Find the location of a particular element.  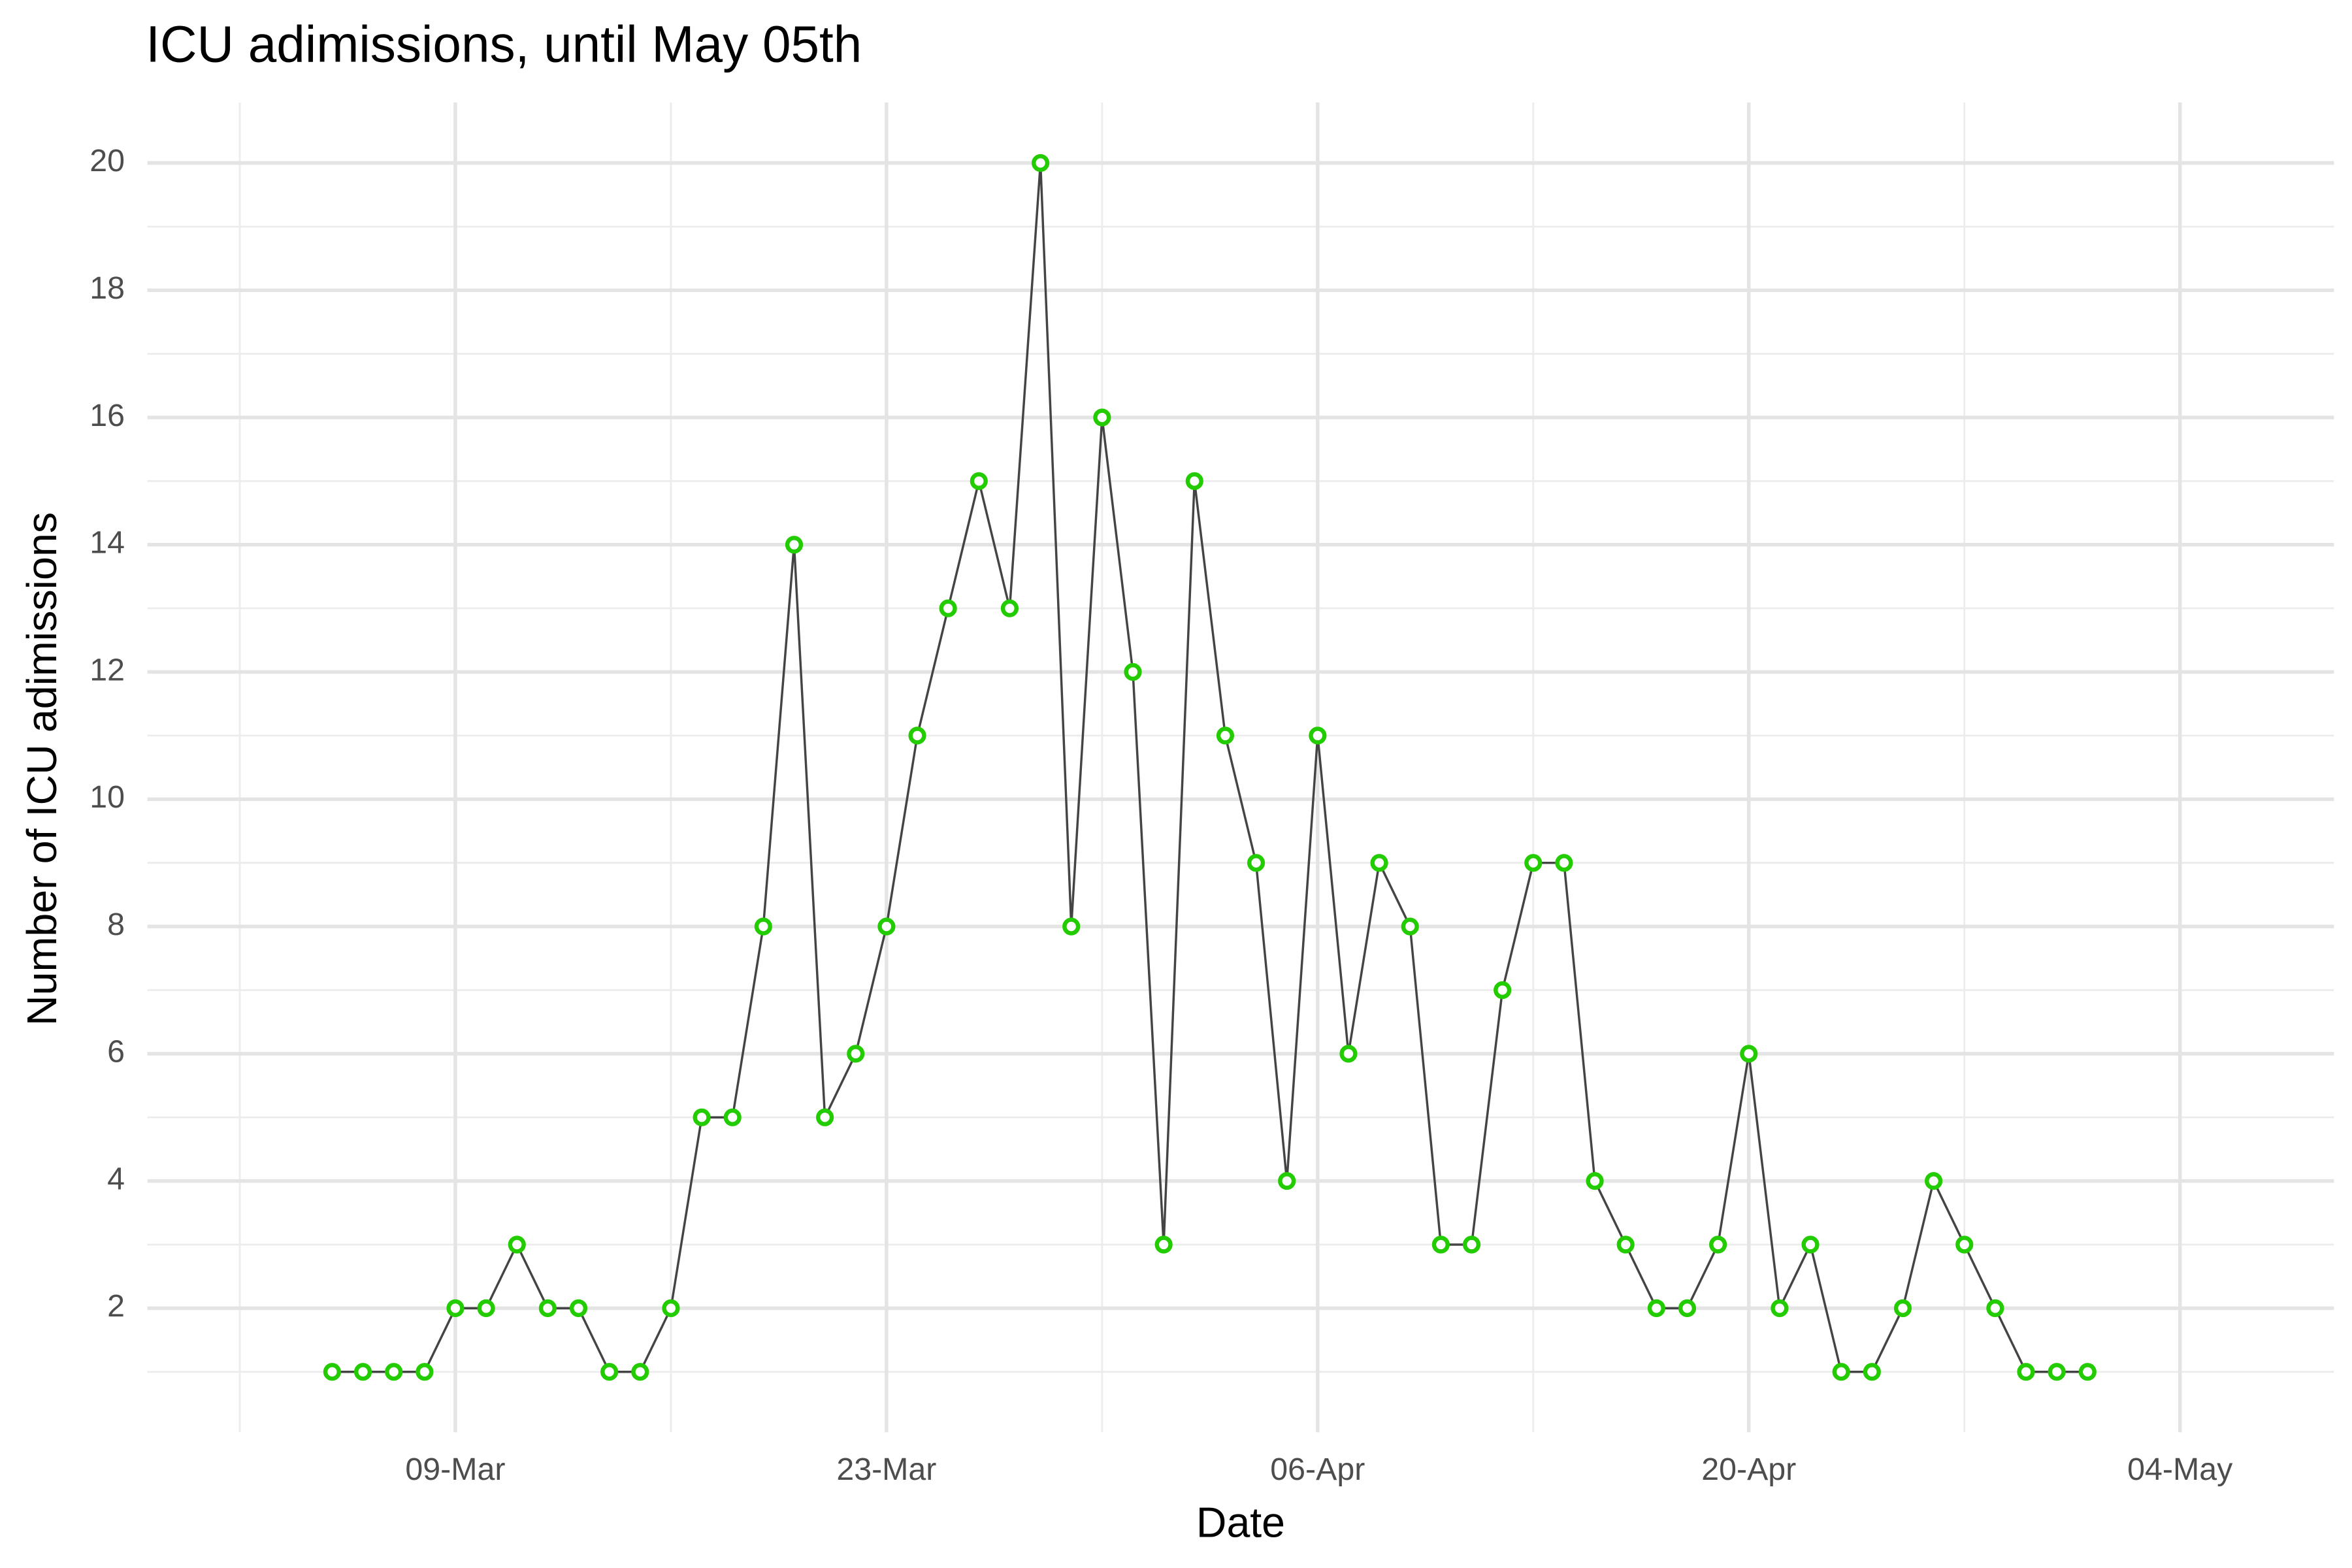

y-tick-label: 6 is located at coordinates (116, 1052).